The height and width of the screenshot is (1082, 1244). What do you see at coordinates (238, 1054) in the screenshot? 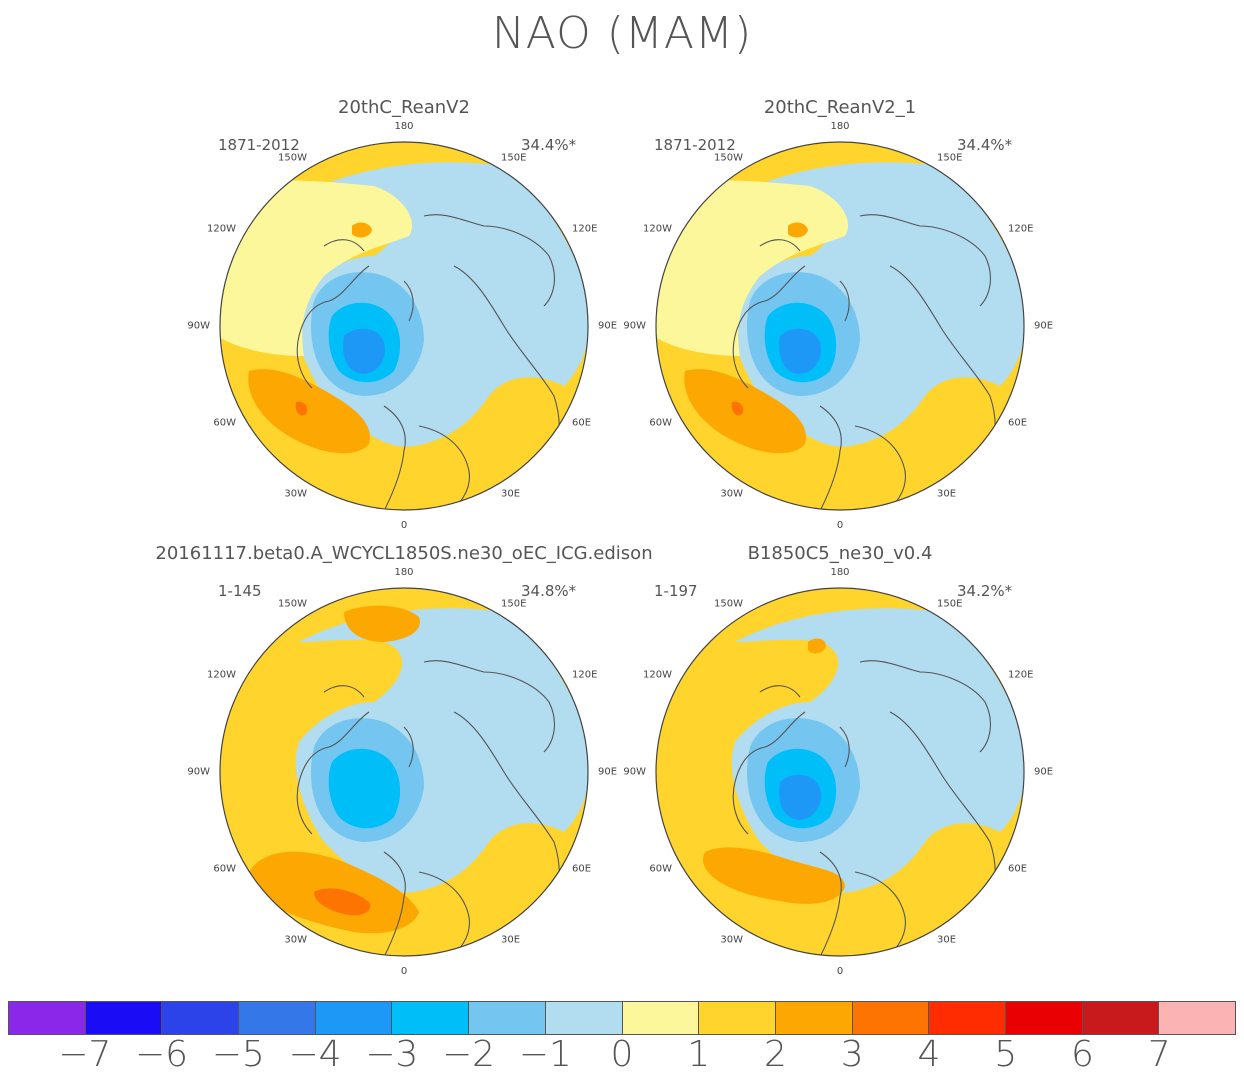
I see `colorbar-tick-label: −5` at bounding box center [238, 1054].